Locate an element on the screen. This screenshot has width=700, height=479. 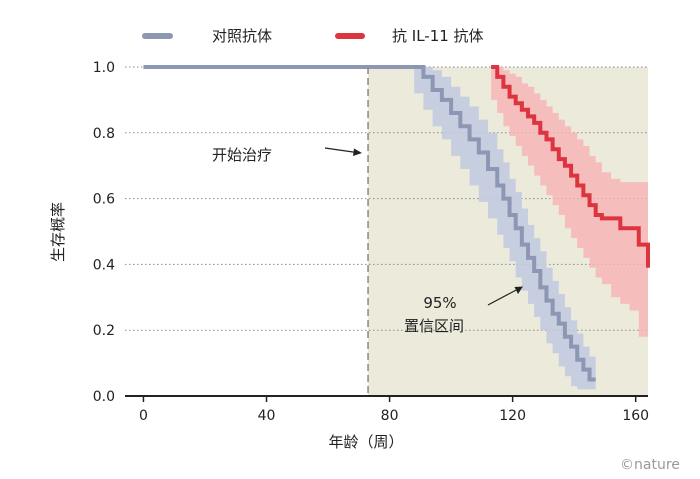
il11-ci-band is located at coordinates (569, 202).